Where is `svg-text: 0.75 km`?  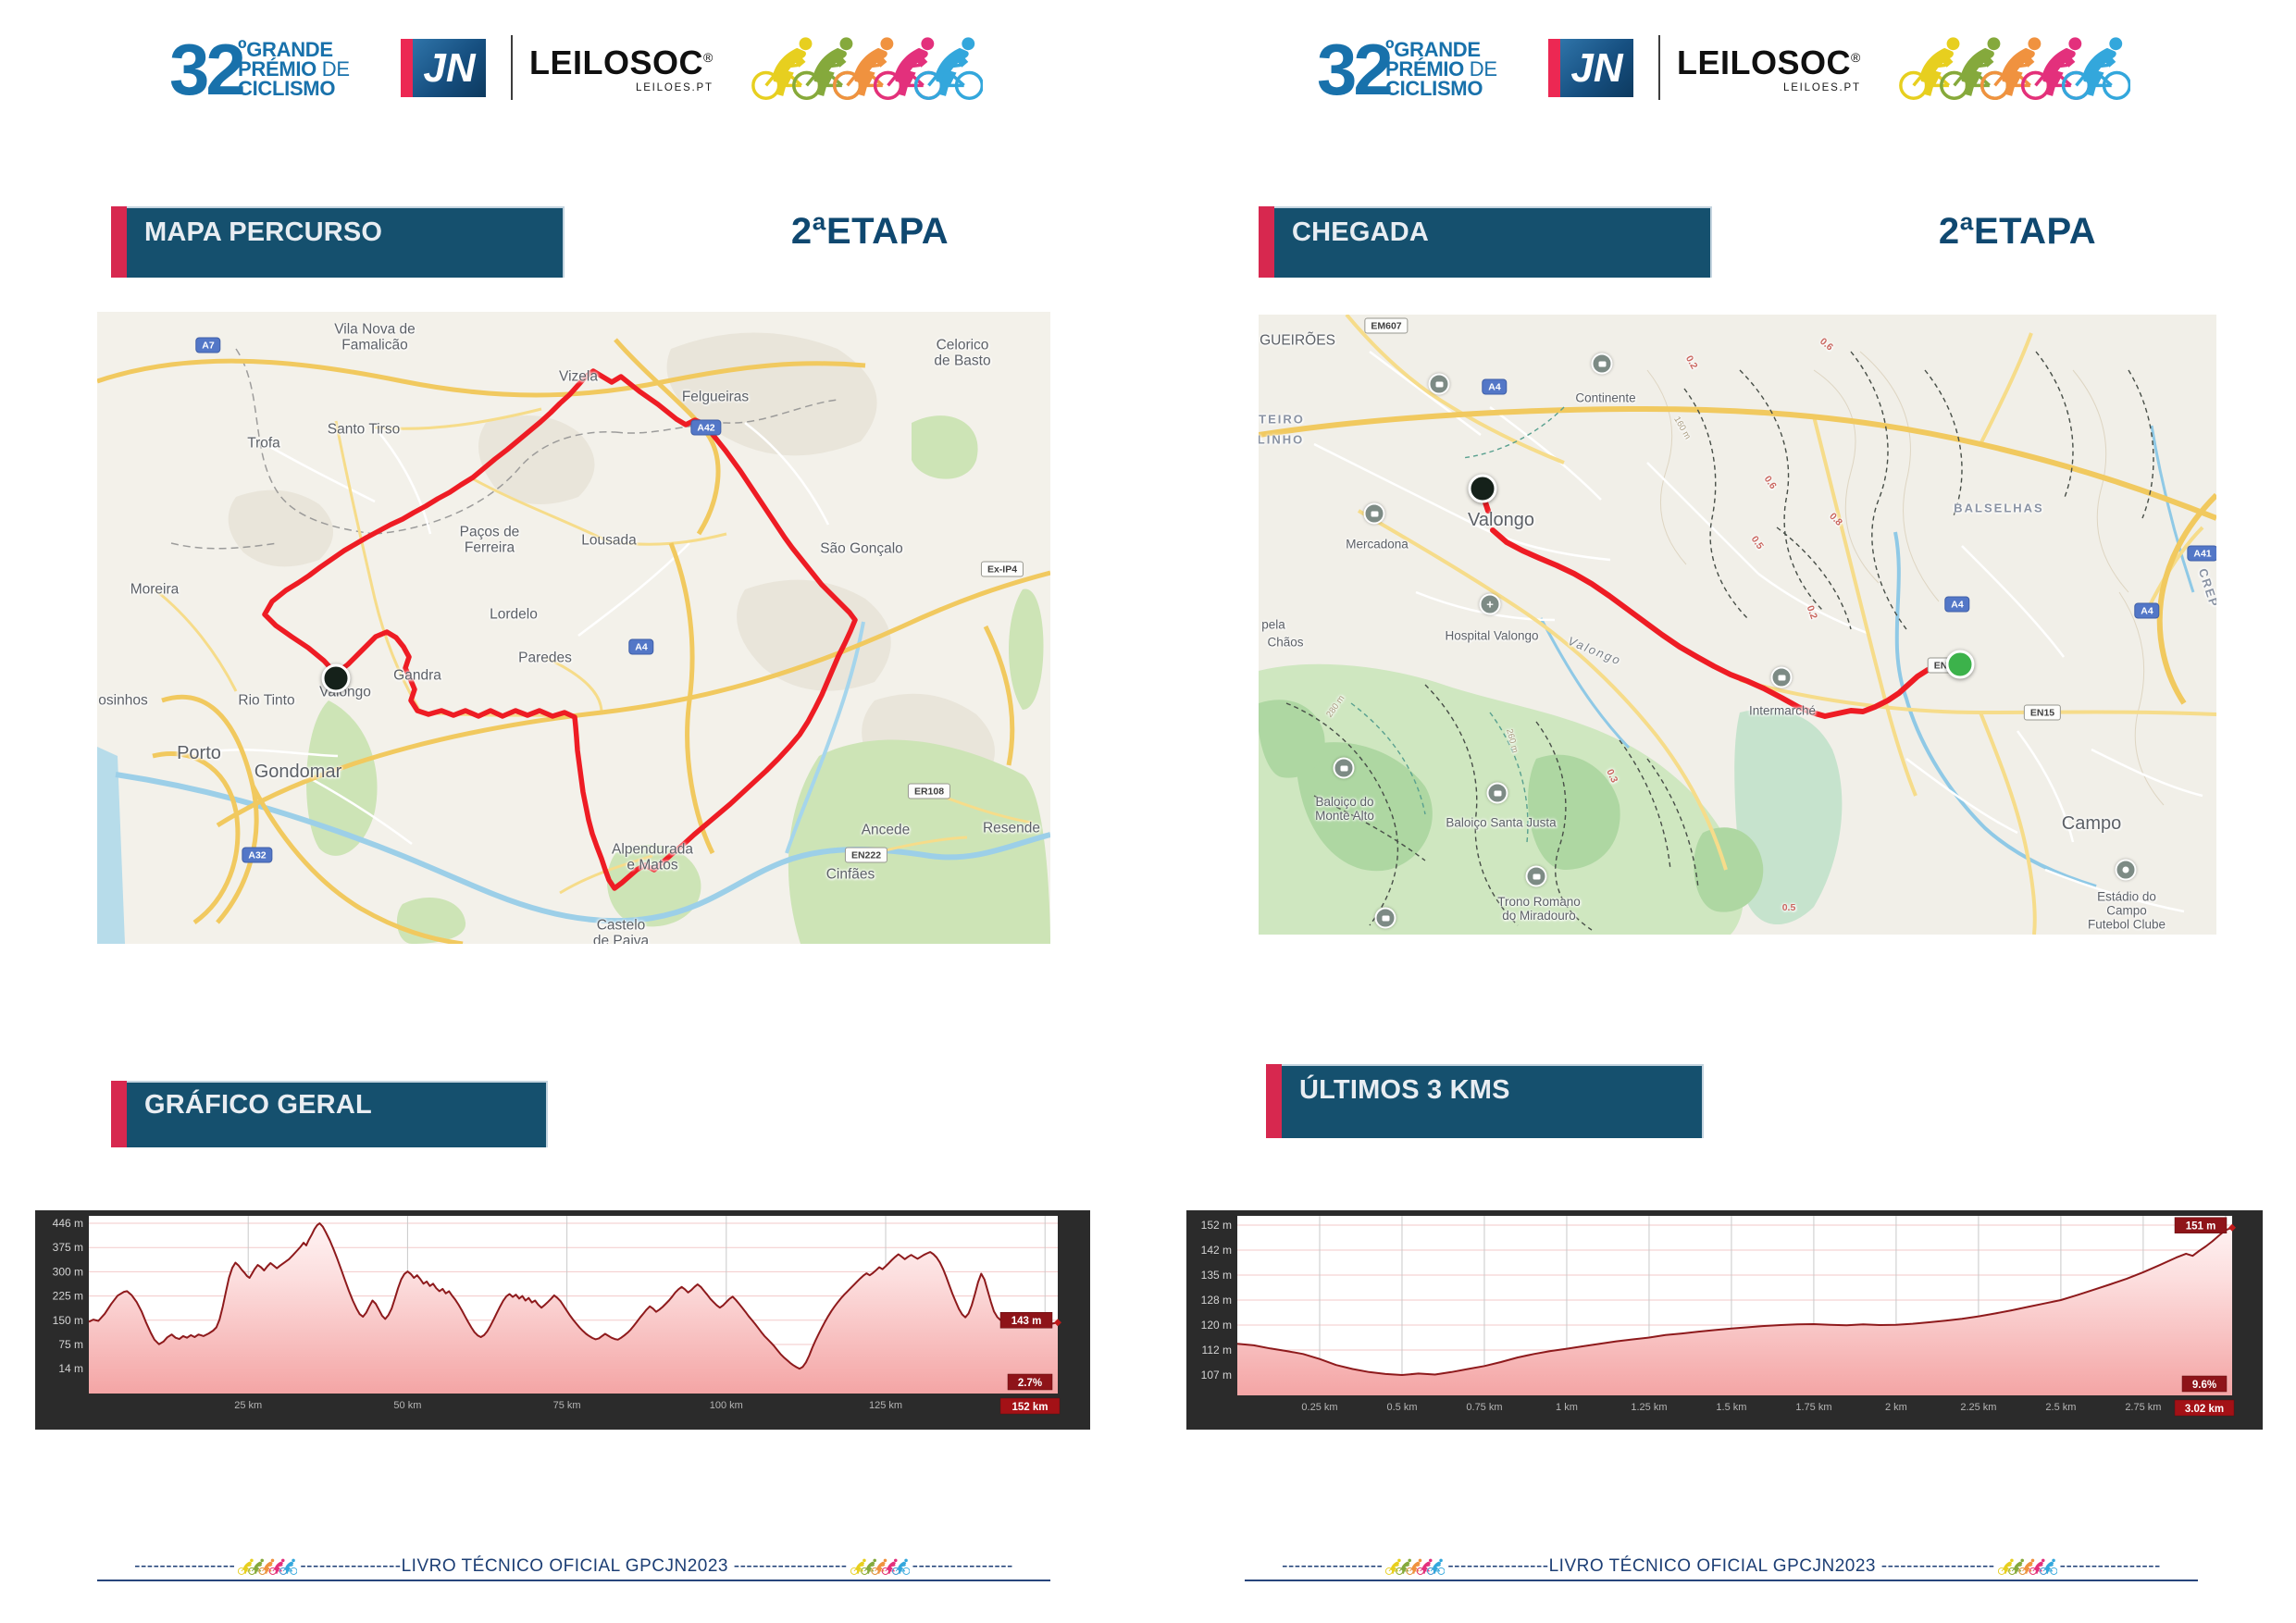 svg-text: 0.75 km is located at coordinates (1484, 1407).